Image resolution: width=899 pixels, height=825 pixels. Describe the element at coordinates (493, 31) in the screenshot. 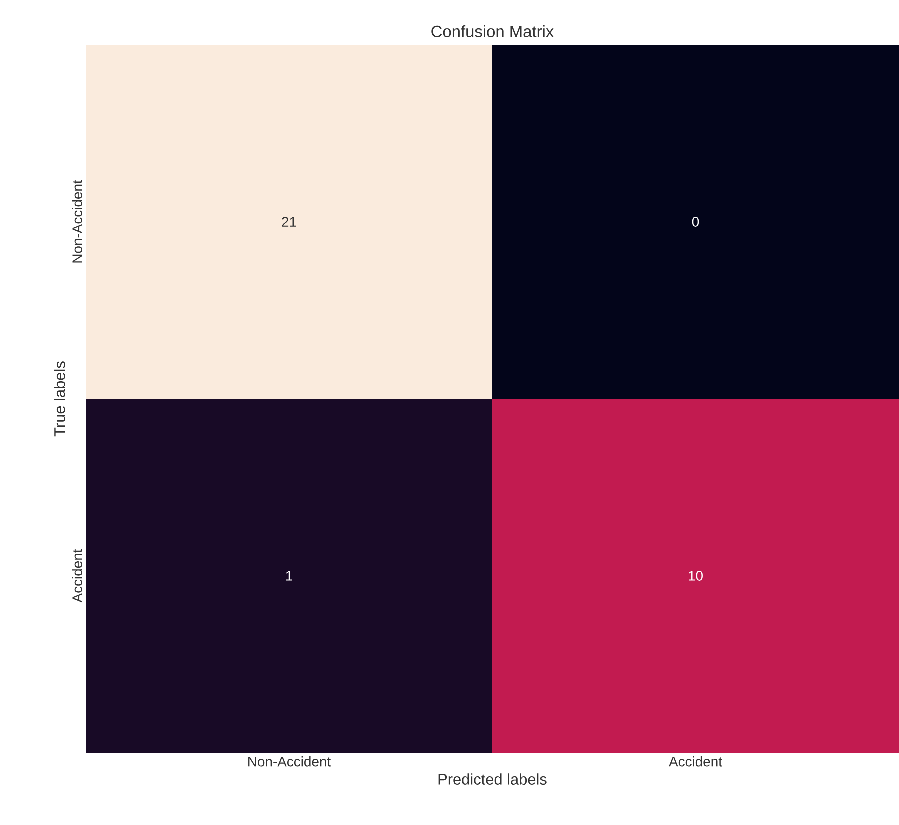

I see `chart-title: Confusion Matrix` at that location.